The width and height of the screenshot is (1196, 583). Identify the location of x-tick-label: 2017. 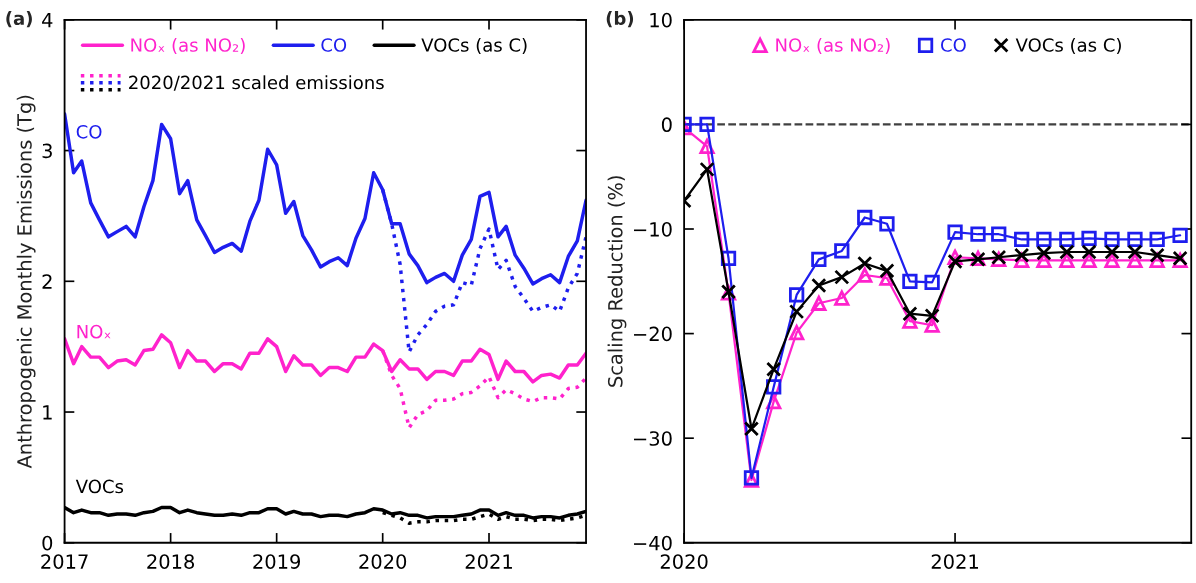
(64, 561).